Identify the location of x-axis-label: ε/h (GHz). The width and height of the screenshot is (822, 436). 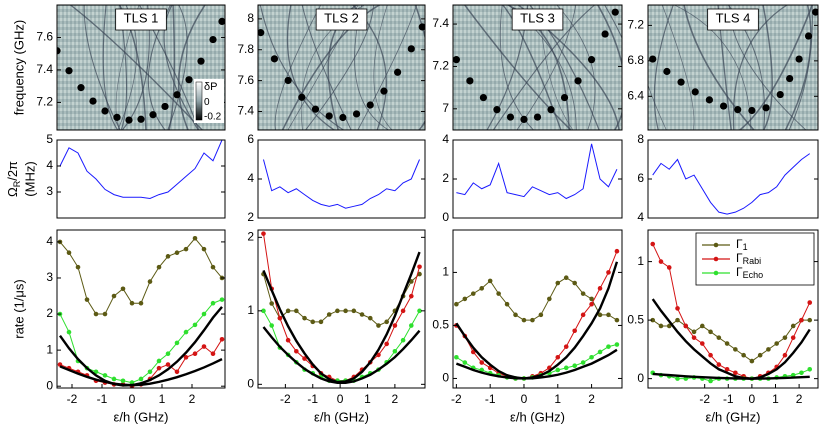
(733, 416).